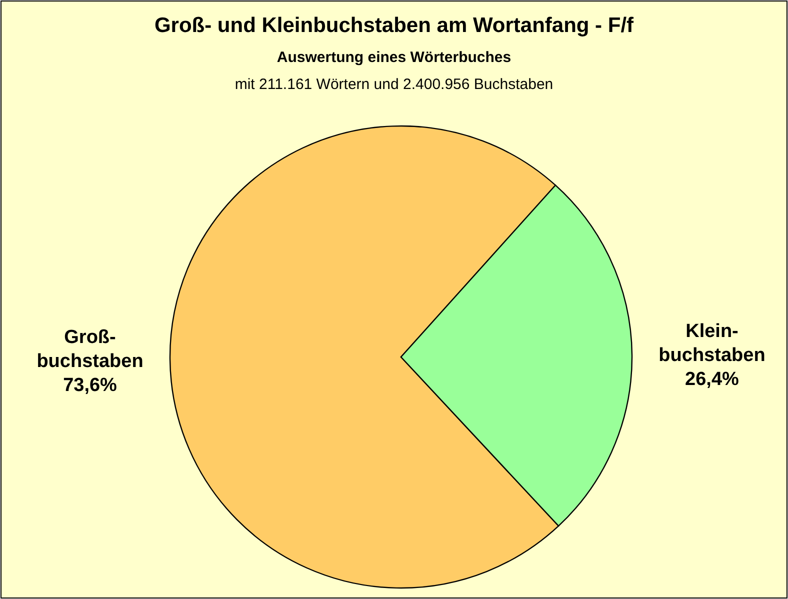 The width and height of the screenshot is (788, 599). Describe the element at coordinates (712, 379) in the screenshot. I see `data-label: 26,4%` at that location.